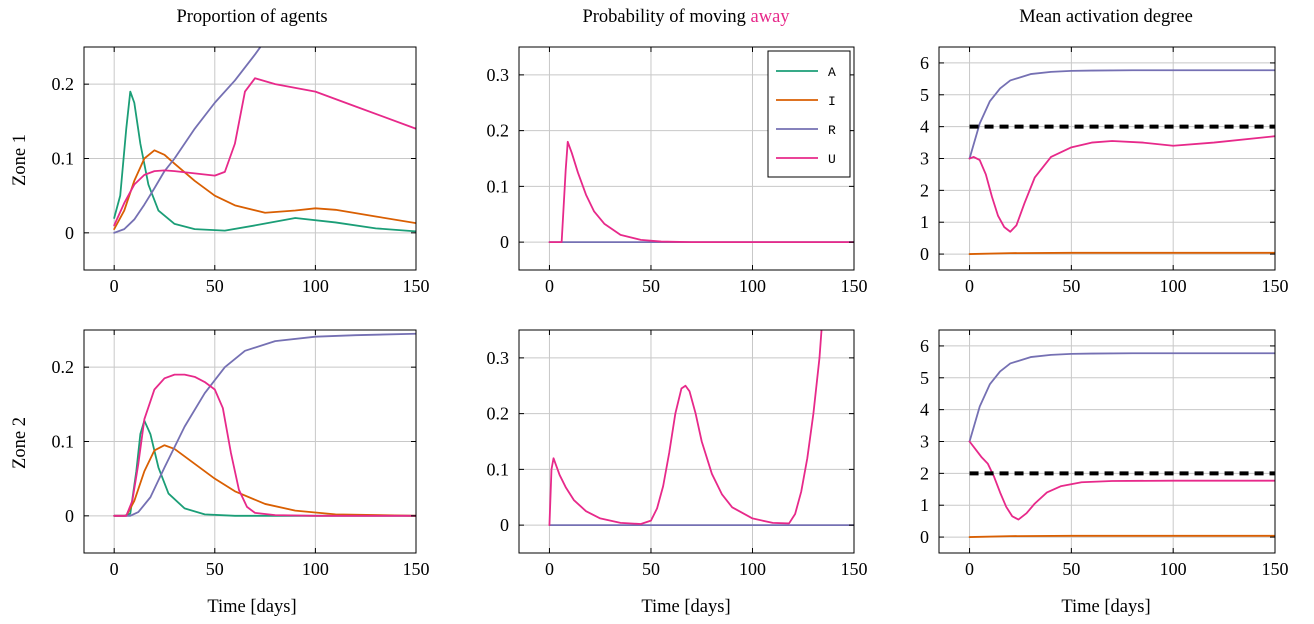 The image size is (1314, 624). I want to click on title-probability-highlight: away, so click(771, 17).